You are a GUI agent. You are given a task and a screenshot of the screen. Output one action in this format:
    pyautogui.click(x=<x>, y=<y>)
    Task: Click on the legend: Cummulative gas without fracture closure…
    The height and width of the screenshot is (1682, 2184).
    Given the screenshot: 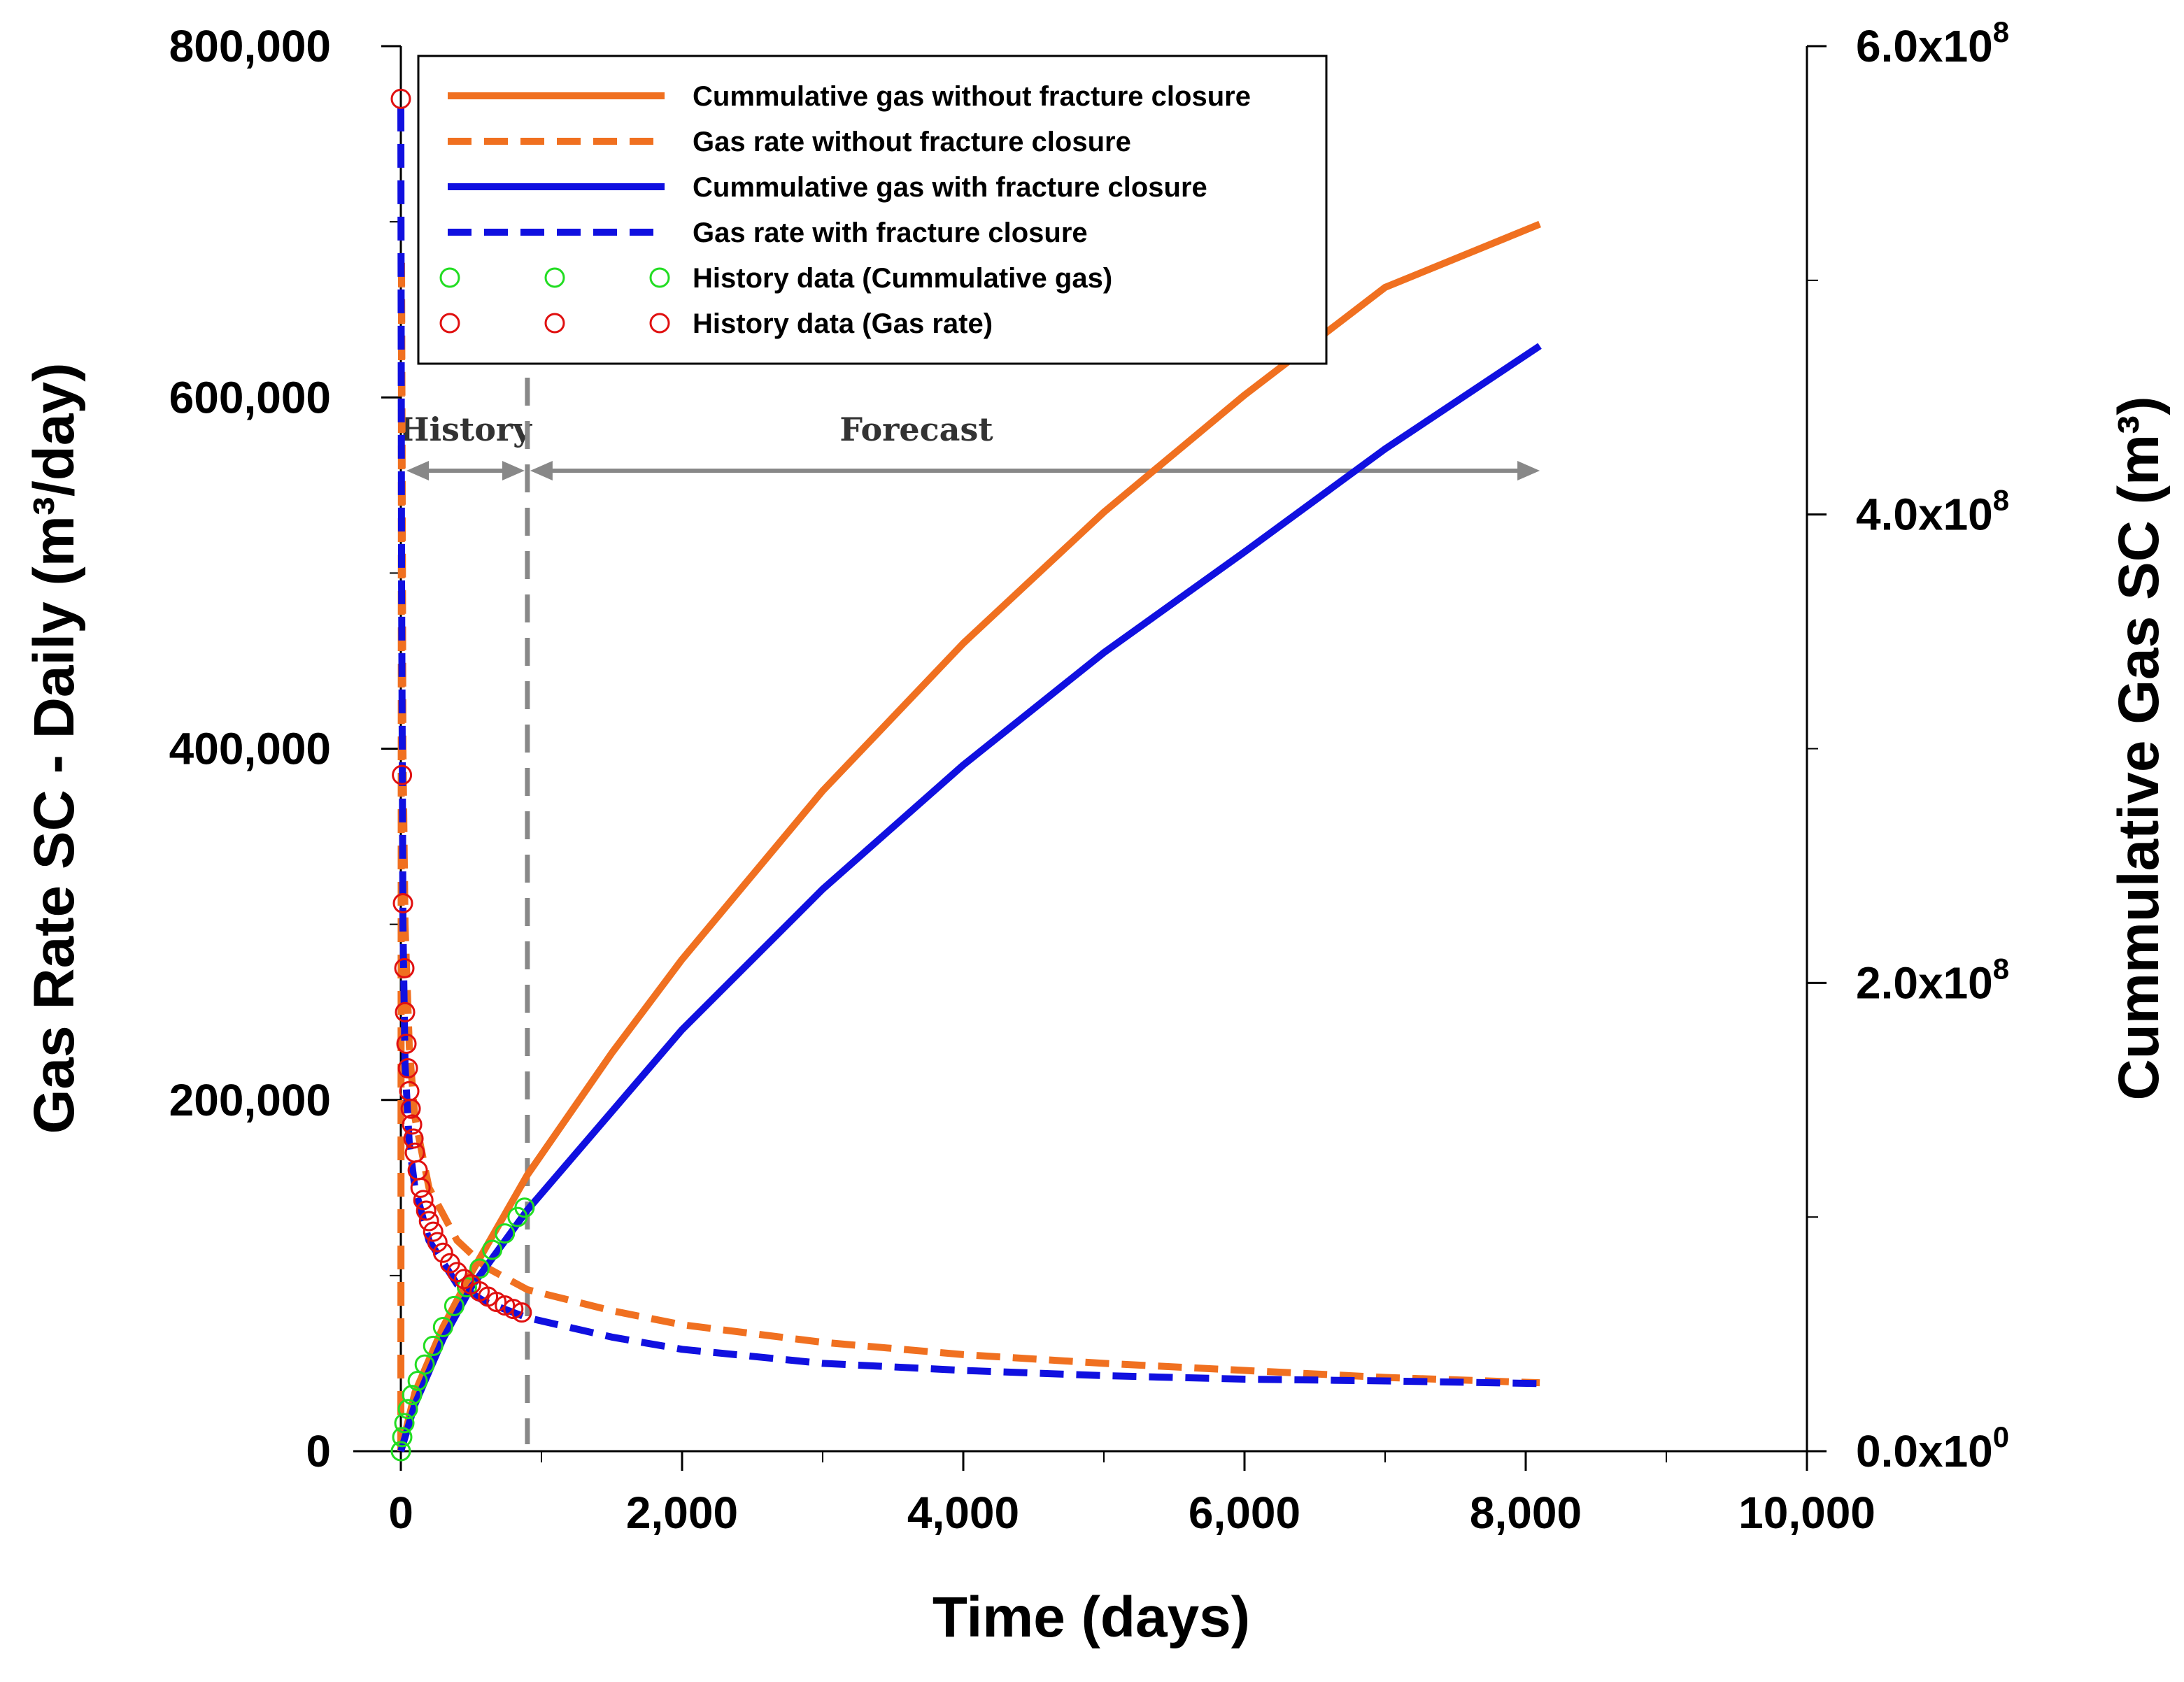 What is the action you would take?
    pyautogui.click(x=873, y=210)
    